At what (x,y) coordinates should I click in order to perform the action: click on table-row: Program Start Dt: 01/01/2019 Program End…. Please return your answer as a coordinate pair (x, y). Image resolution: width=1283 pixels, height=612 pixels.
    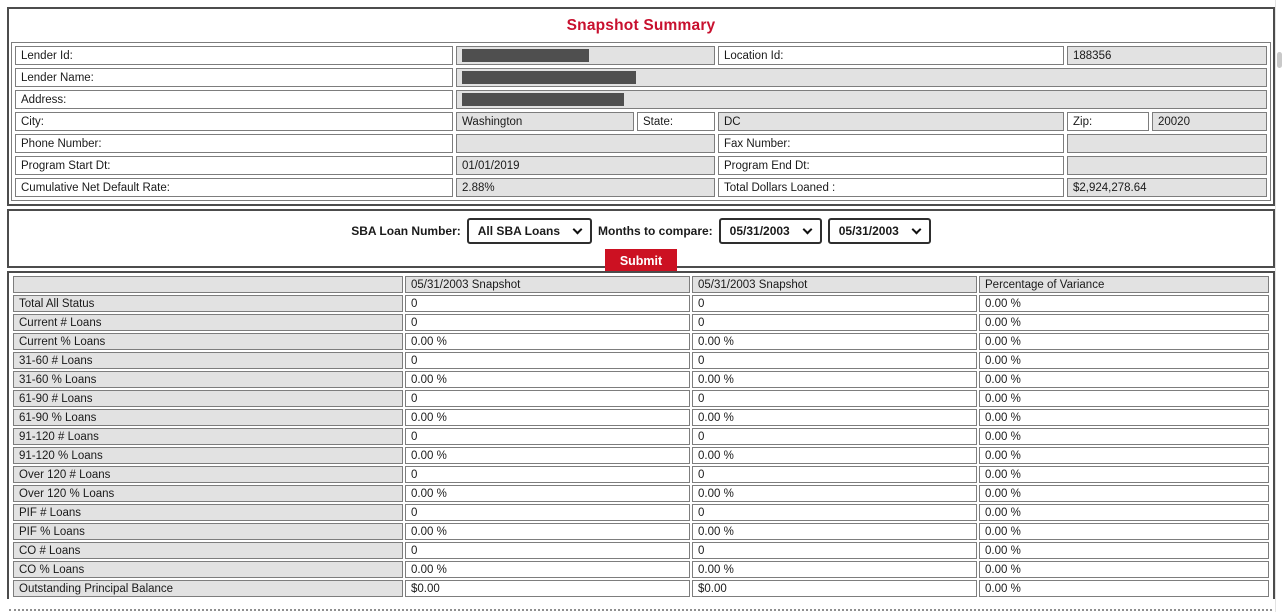
    Looking at the image, I should click on (641, 165).